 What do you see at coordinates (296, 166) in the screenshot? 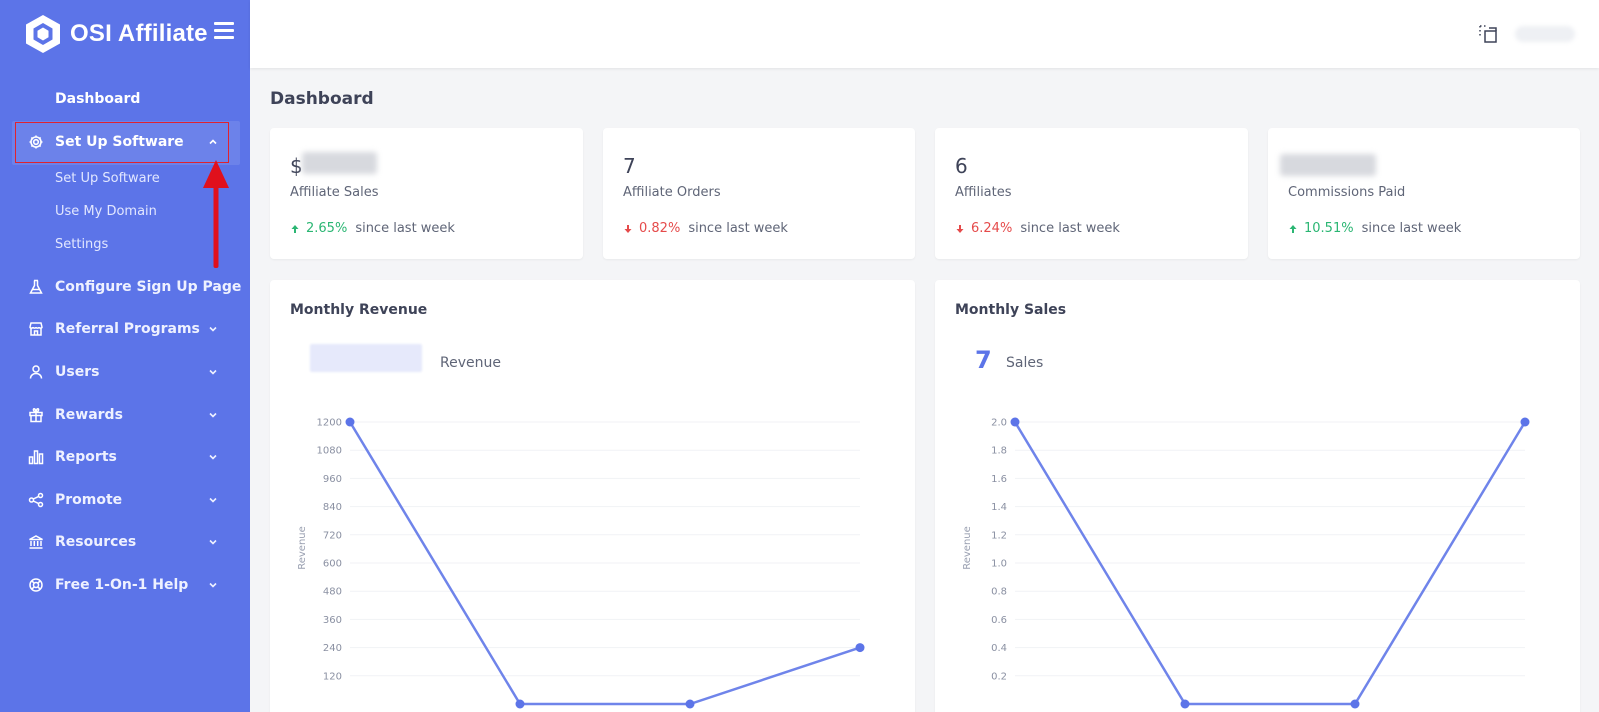
I see `stat-value: $` at bounding box center [296, 166].